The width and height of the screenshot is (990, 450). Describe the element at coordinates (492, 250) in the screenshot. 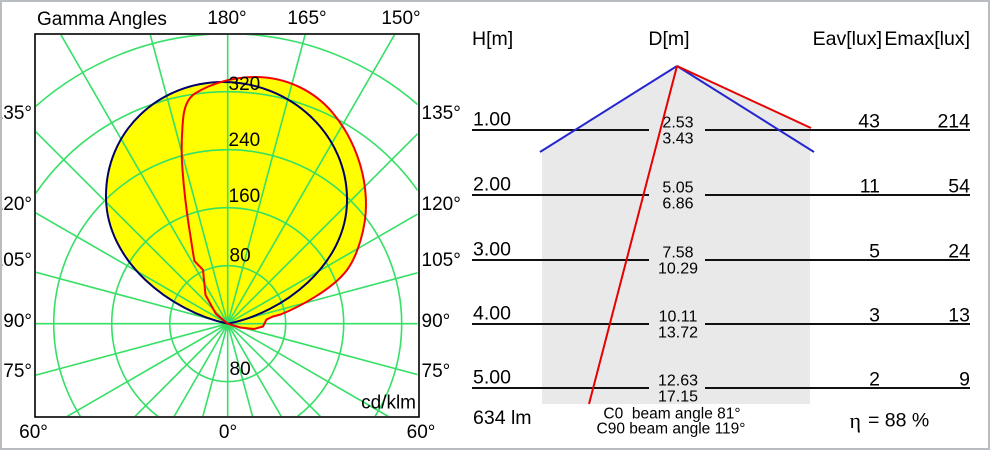

I see `row-h: 3.00` at that location.